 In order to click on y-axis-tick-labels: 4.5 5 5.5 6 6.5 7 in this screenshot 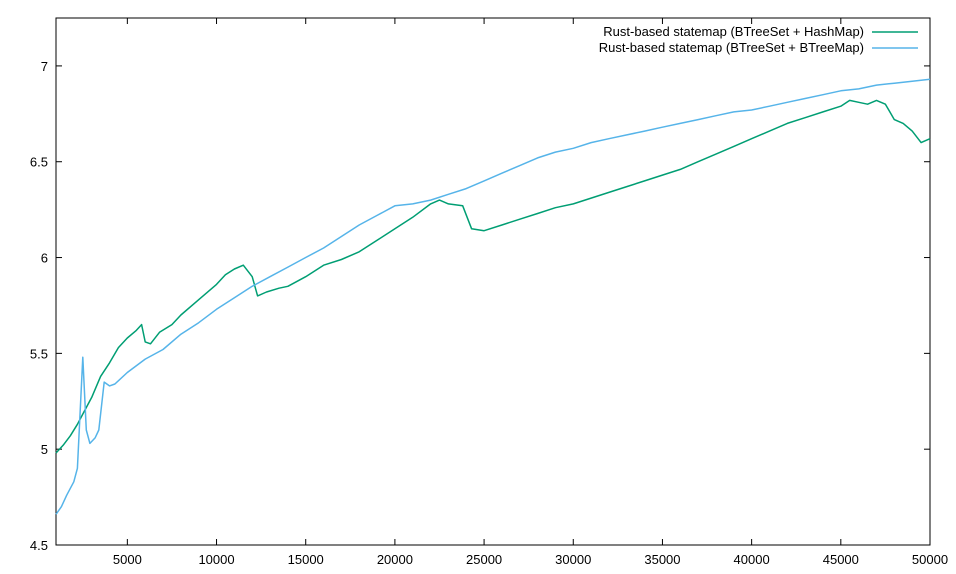, I will do `click(39, 306)`.